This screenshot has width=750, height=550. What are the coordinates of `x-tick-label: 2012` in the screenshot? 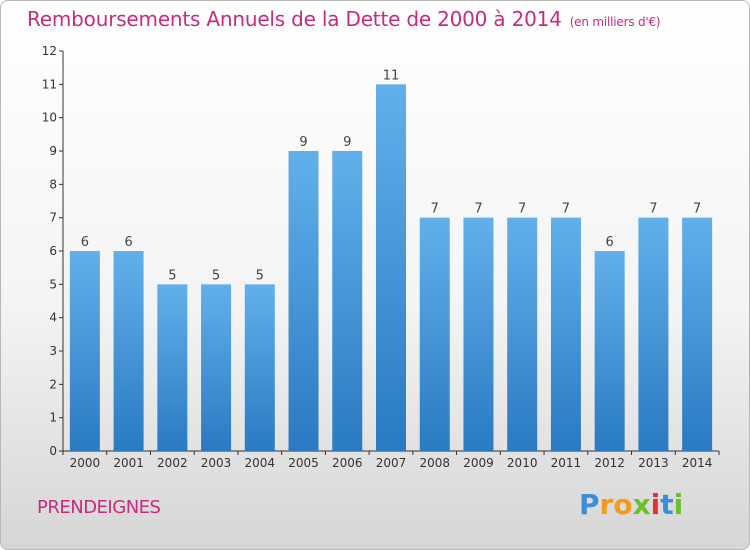 It's located at (609, 463).